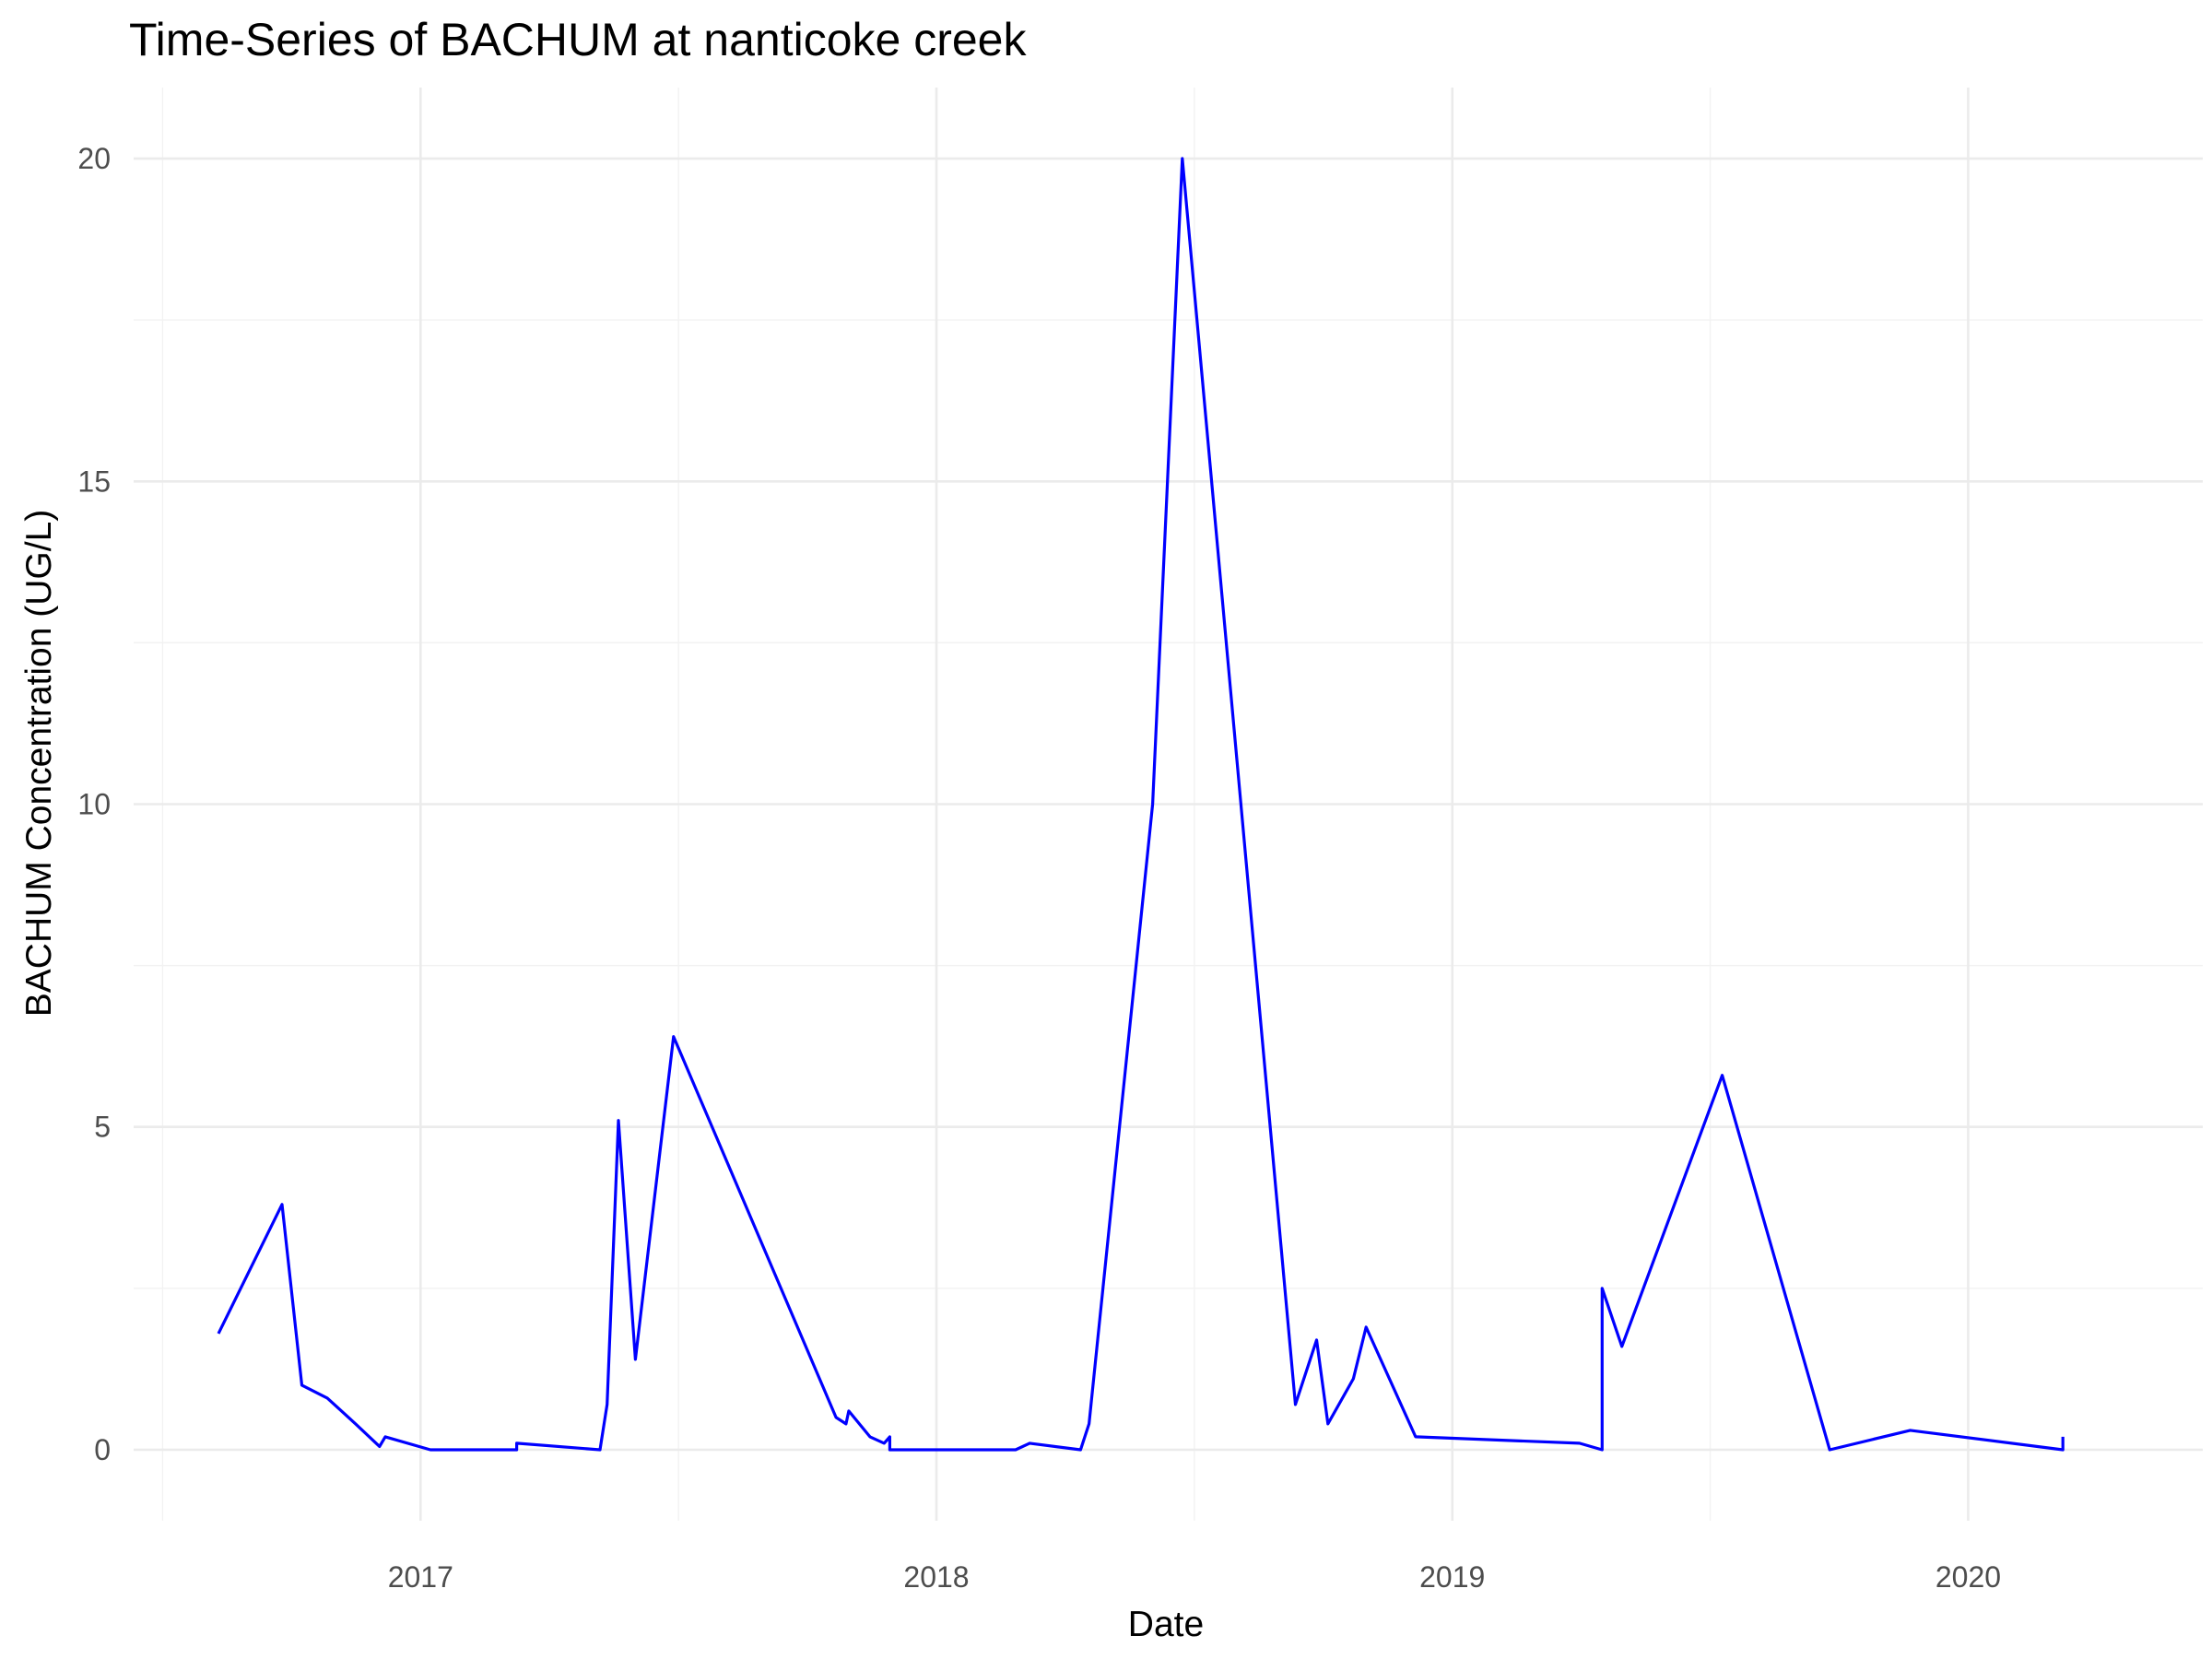 This screenshot has width=2212, height=1659. What do you see at coordinates (94, 158) in the screenshot?
I see `y-tick-label: 20` at bounding box center [94, 158].